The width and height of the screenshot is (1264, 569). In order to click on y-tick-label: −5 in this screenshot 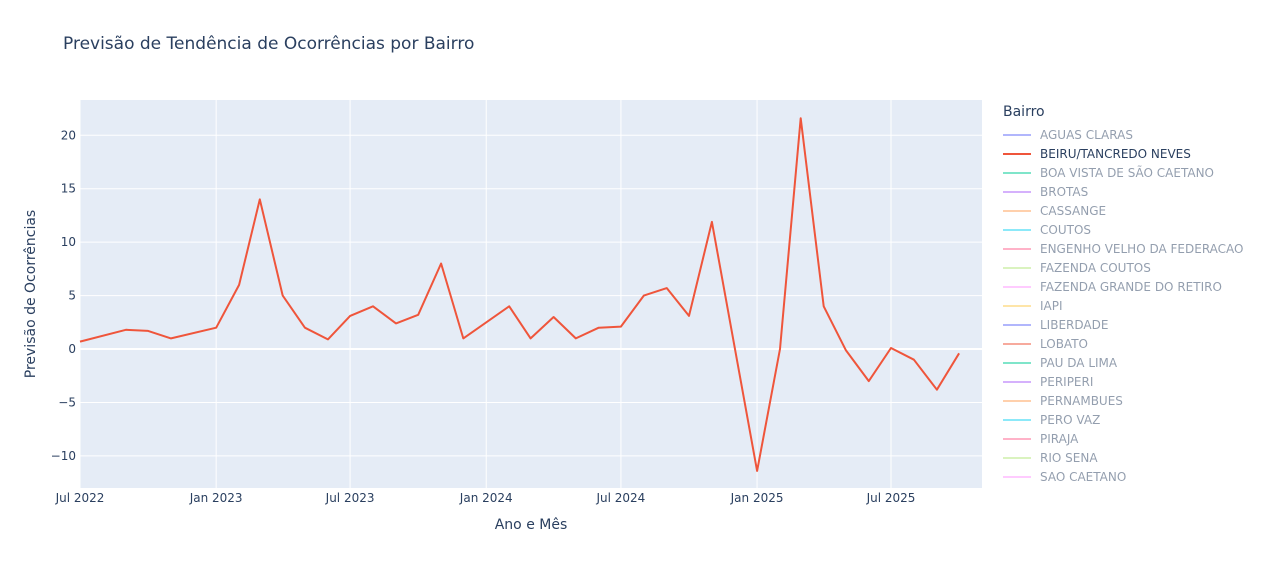, I will do `click(67, 402)`.